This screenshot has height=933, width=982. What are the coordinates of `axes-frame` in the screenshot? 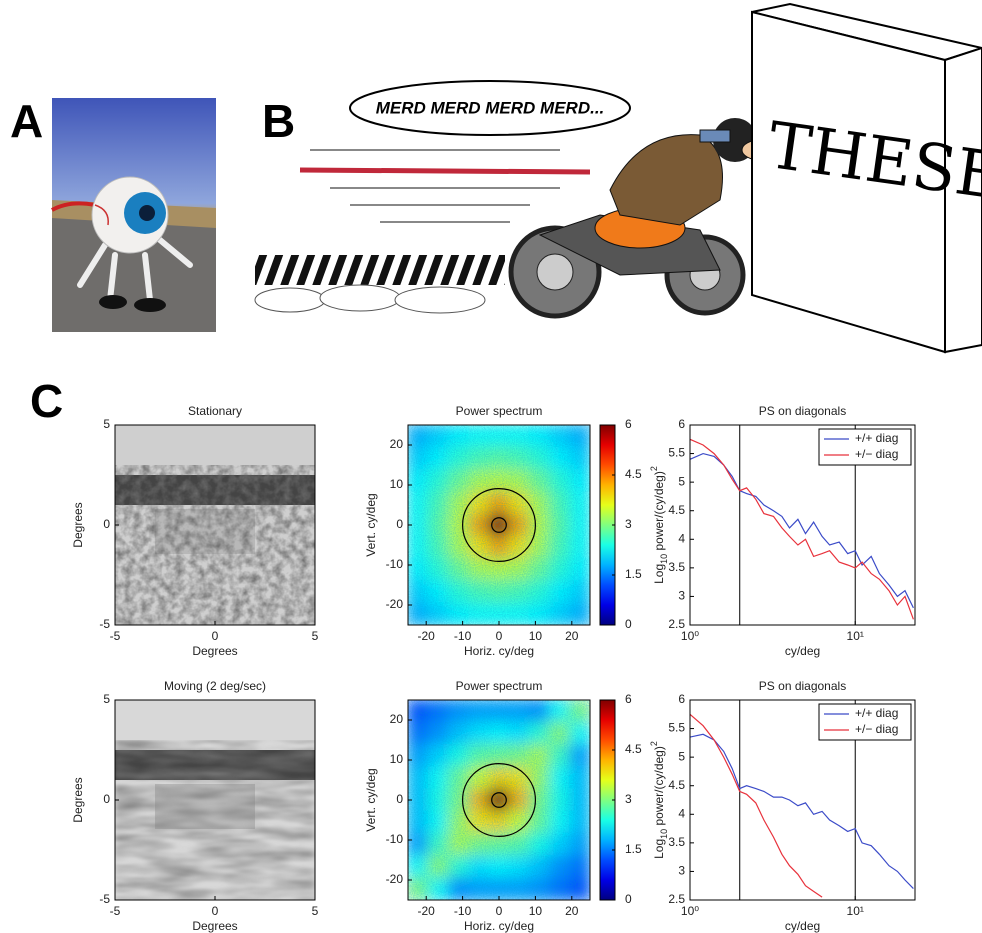 It's located at (802, 800).